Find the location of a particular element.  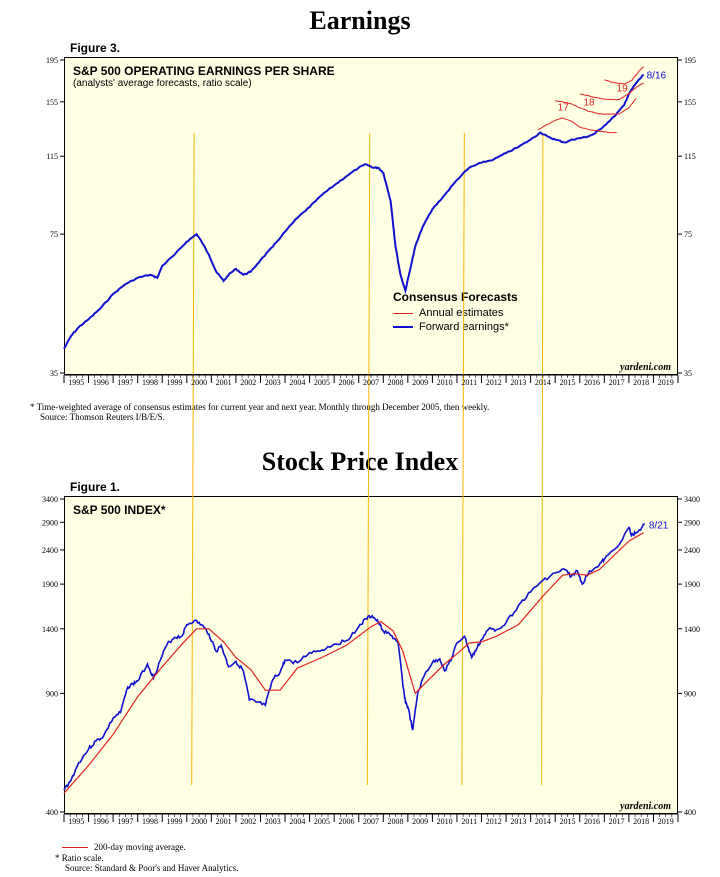

stock-ytick-label-right: 900 is located at coordinates (690, 693).